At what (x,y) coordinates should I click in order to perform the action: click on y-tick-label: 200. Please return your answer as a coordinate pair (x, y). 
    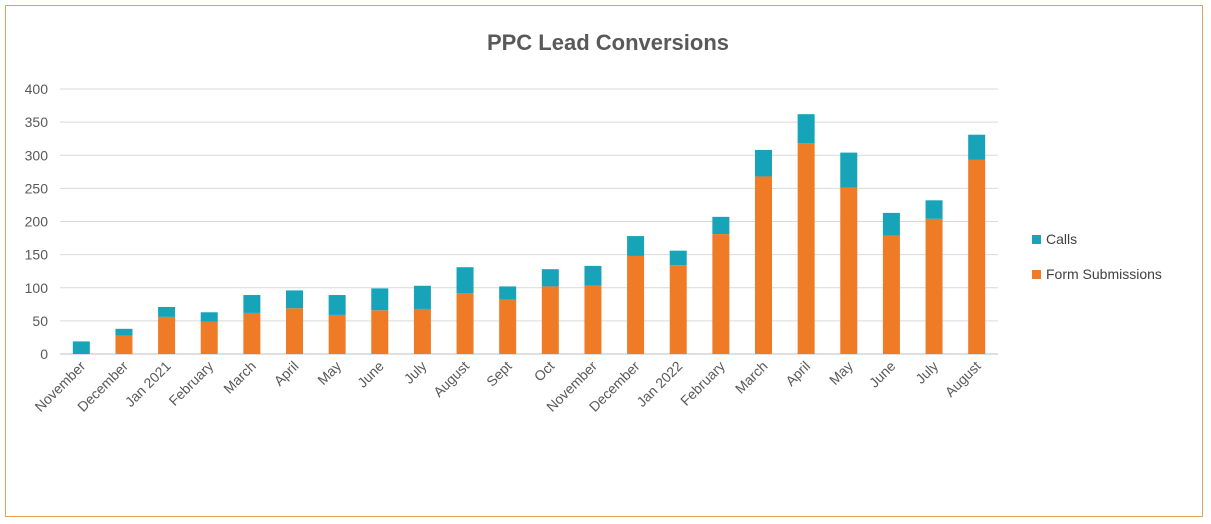
    Looking at the image, I should click on (37, 222).